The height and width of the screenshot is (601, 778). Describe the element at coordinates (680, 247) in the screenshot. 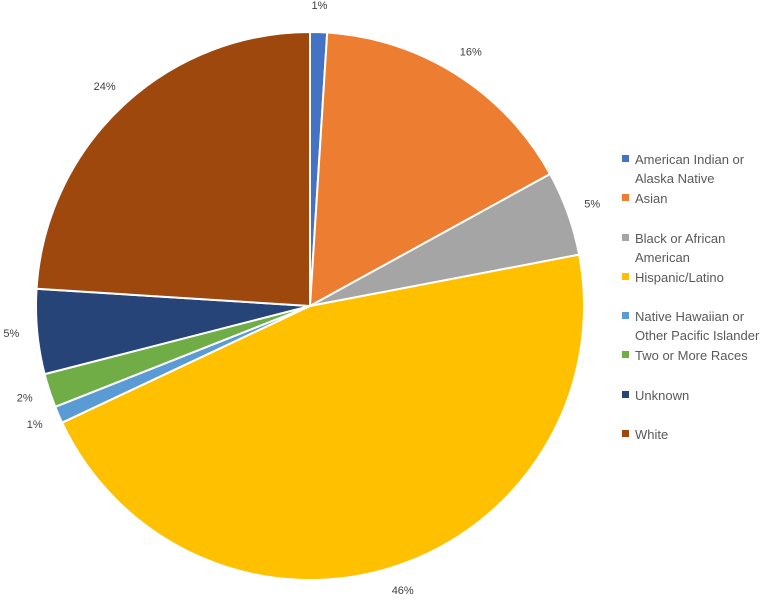

I see `legend-label: Black or African American` at that location.